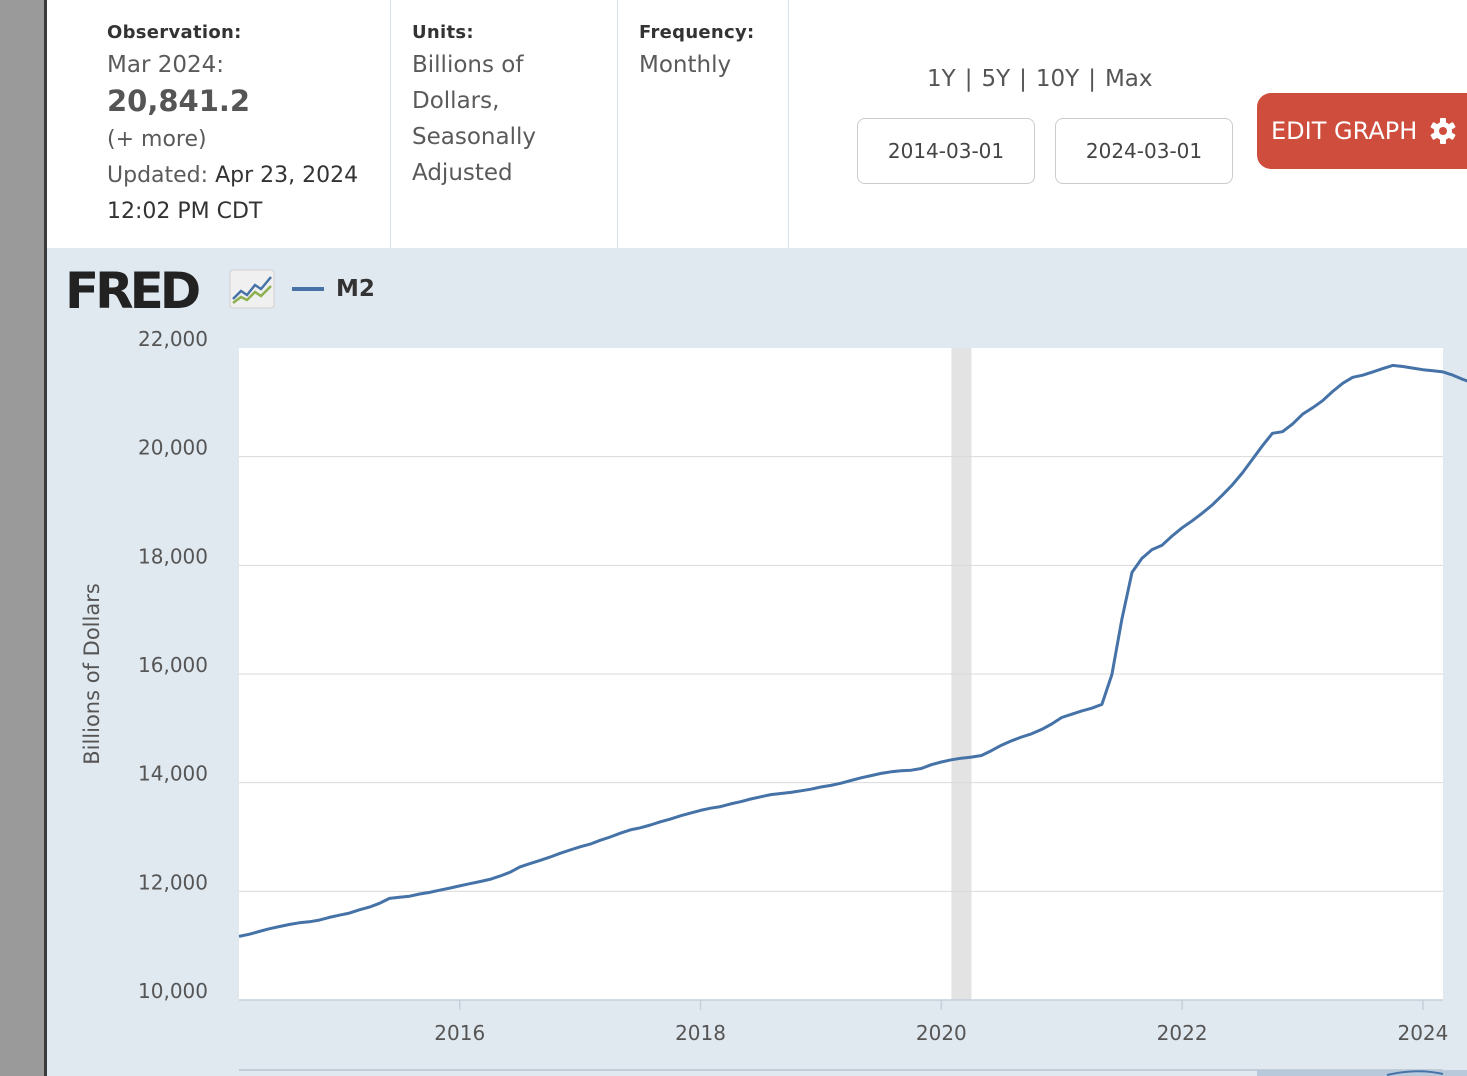  What do you see at coordinates (459, 1033) in the screenshot?
I see `x-tick-label: 2016` at bounding box center [459, 1033].